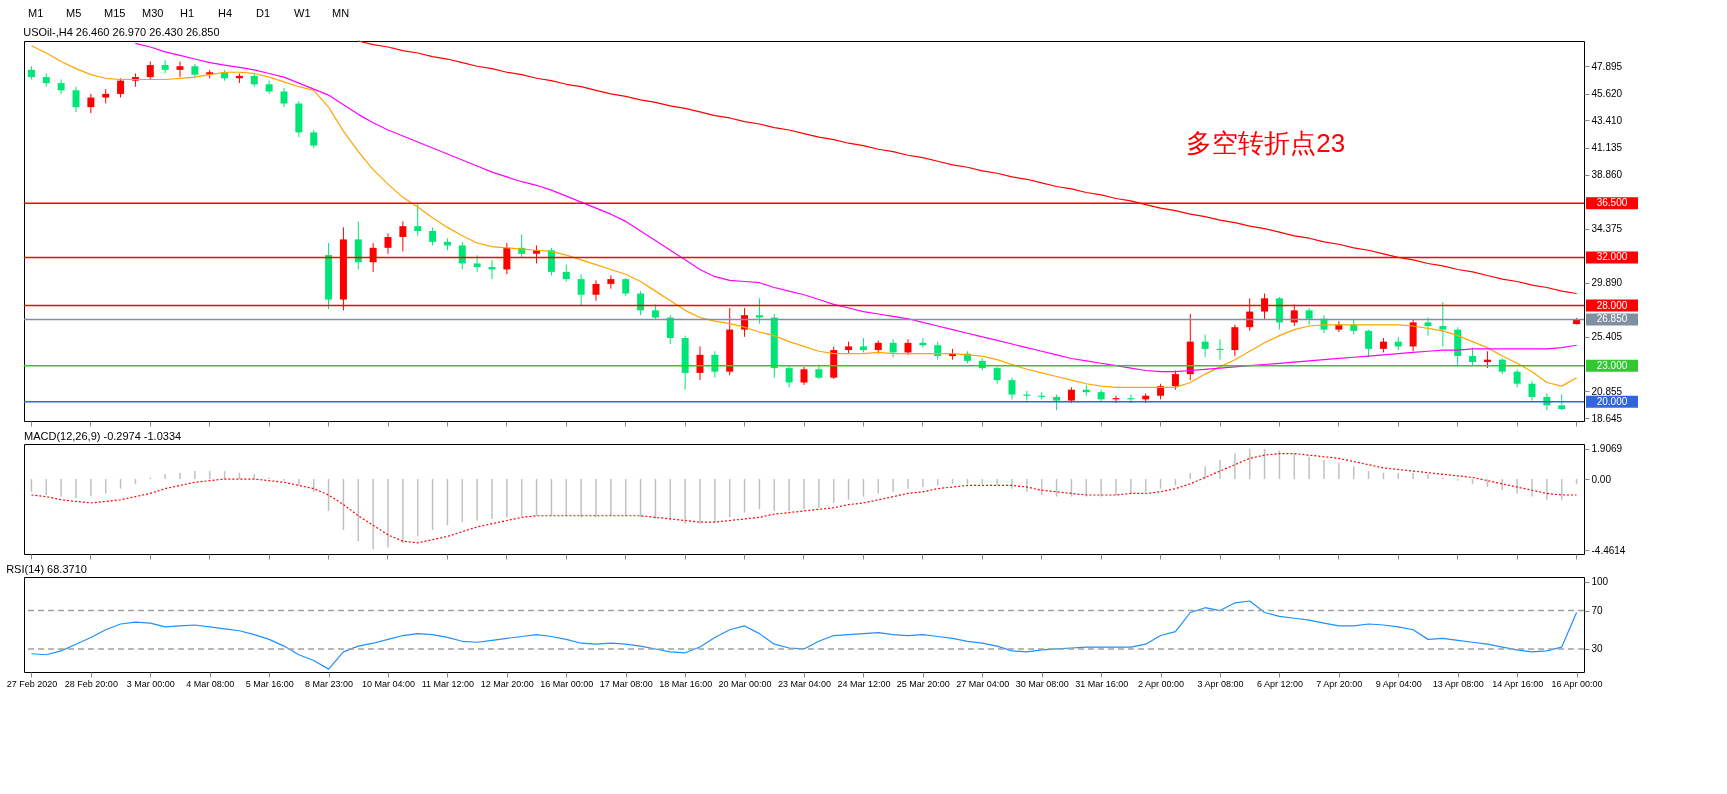 The image size is (1727, 794). What do you see at coordinates (32, 683) in the screenshot?
I see `x-tick-label: 27 Feb 2020` at bounding box center [32, 683].